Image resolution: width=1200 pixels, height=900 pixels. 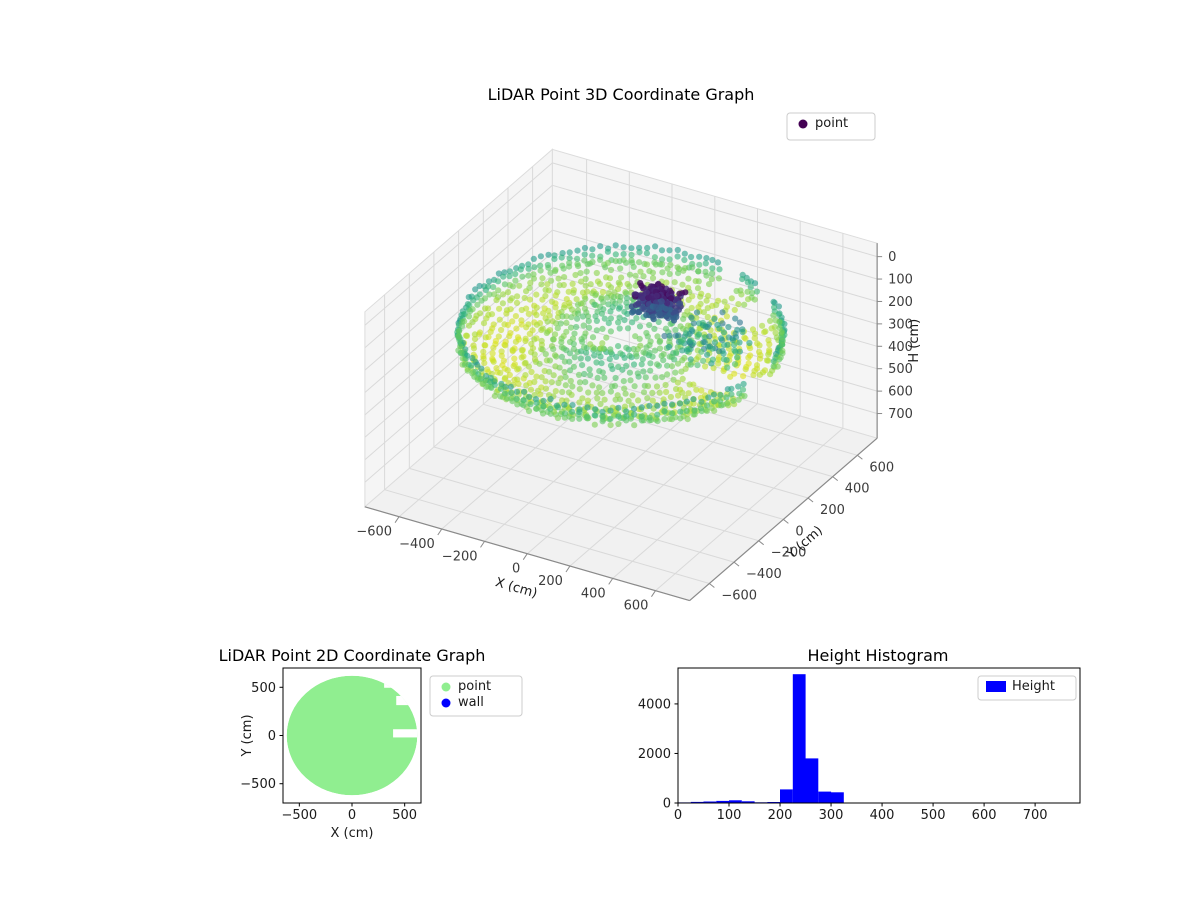 I want to click on svg-text: H (cm), so click(x=914, y=341).